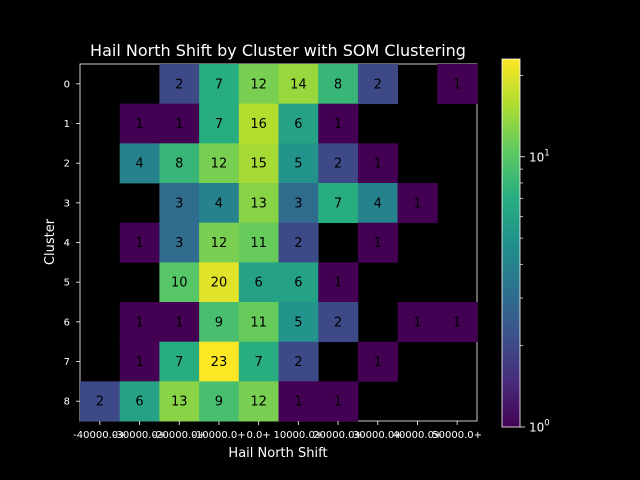  I want to click on y-axis-ticks: 0 1 2 3 4 5 6 7 8, so click(72, 243).